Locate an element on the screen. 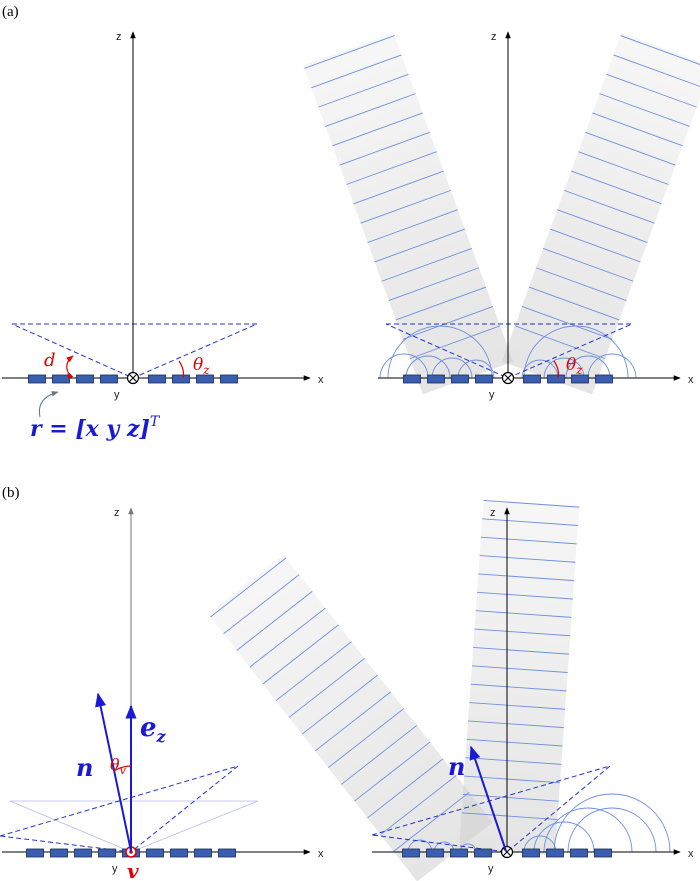  position-vector-formula: r = [x y z]T is located at coordinates (95, 428).